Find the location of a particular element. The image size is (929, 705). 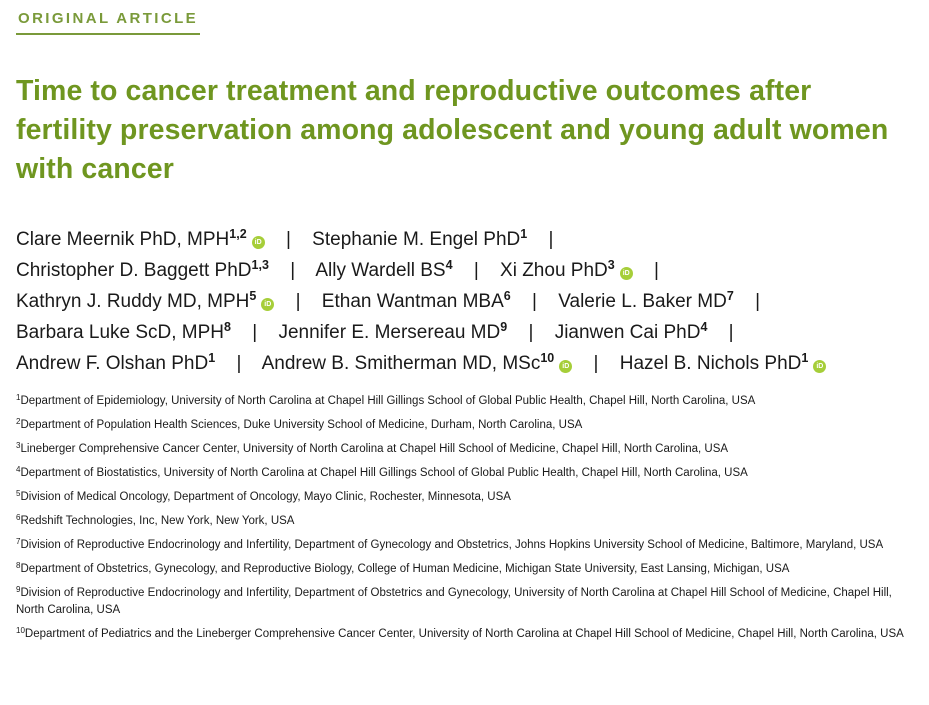

author-name-text: Ally Wardell BS is located at coordinates (380, 270).